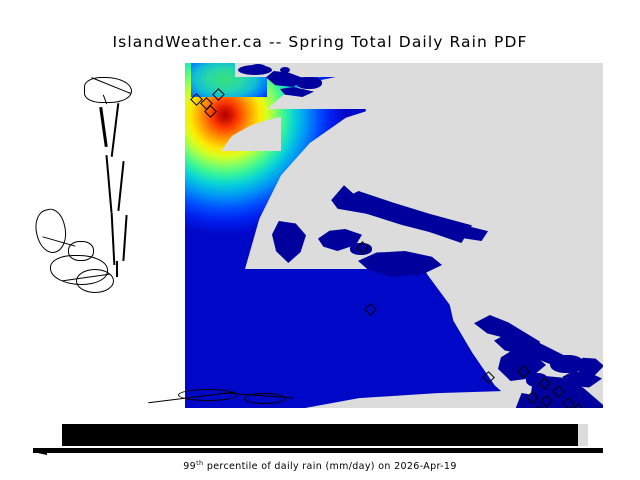 This screenshot has width=640, height=480. I want to click on colorbar-gradient, so click(320, 435).